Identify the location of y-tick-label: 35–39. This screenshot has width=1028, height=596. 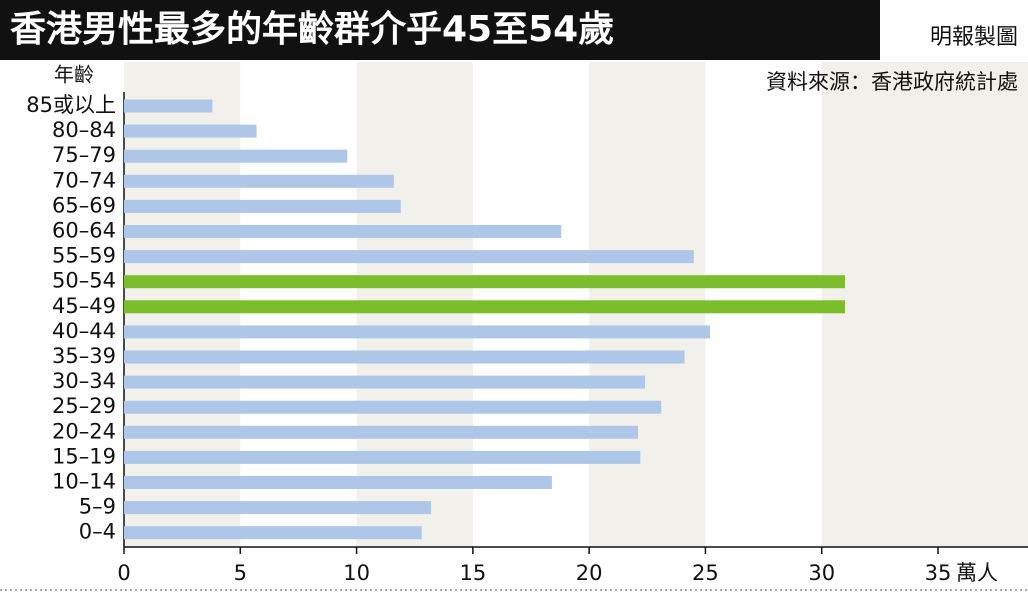
(84, 356).